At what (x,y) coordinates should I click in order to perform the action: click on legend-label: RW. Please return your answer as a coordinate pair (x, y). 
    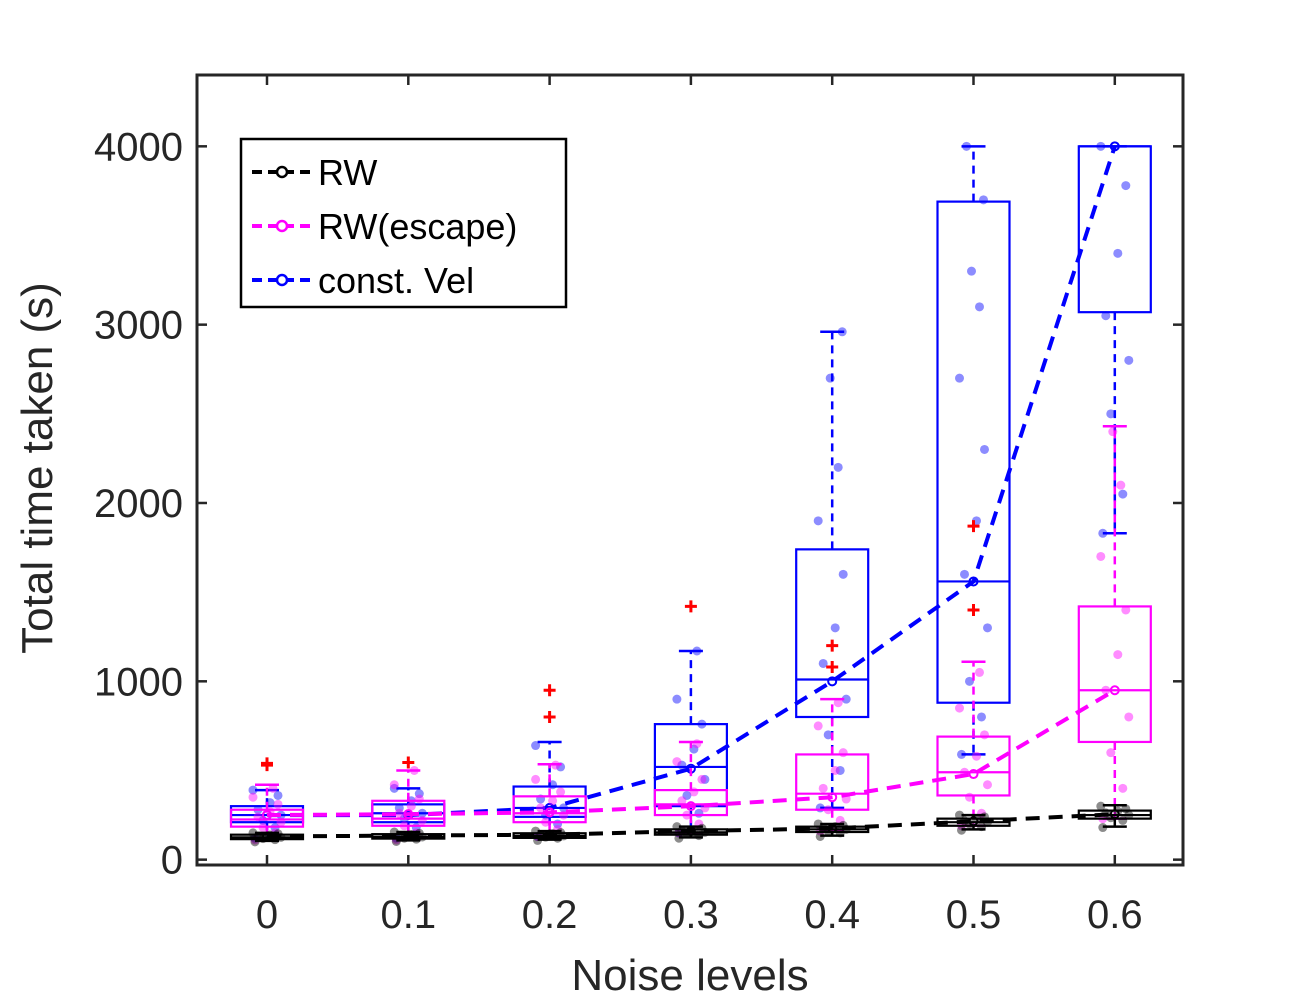
    Looking at the image, I should click on (347, 172).